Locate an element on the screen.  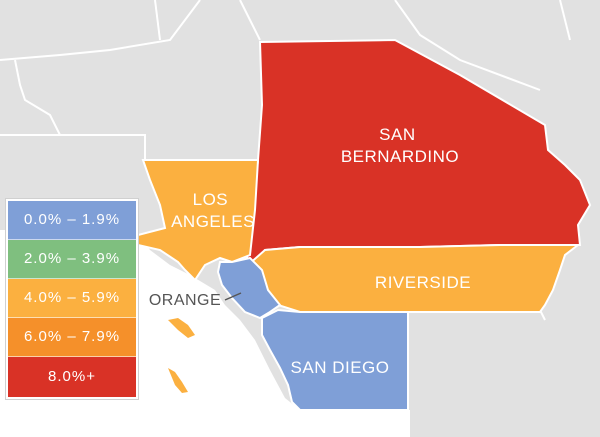
label-san-bernardino: SAN BERNARDINO is located at coordinates (400, 145).